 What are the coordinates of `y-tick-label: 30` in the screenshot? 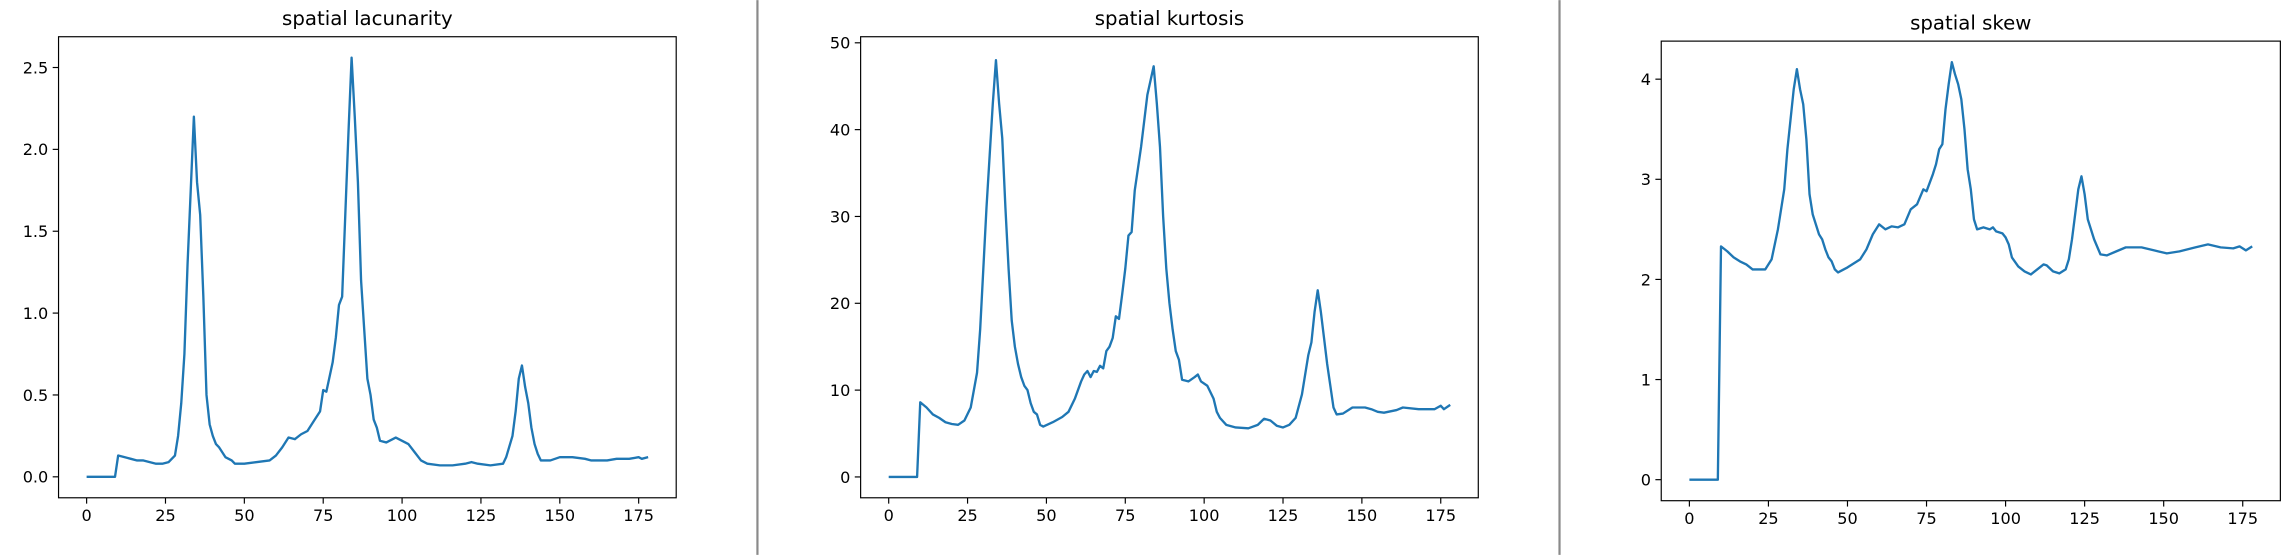 It's located at (840, 216).